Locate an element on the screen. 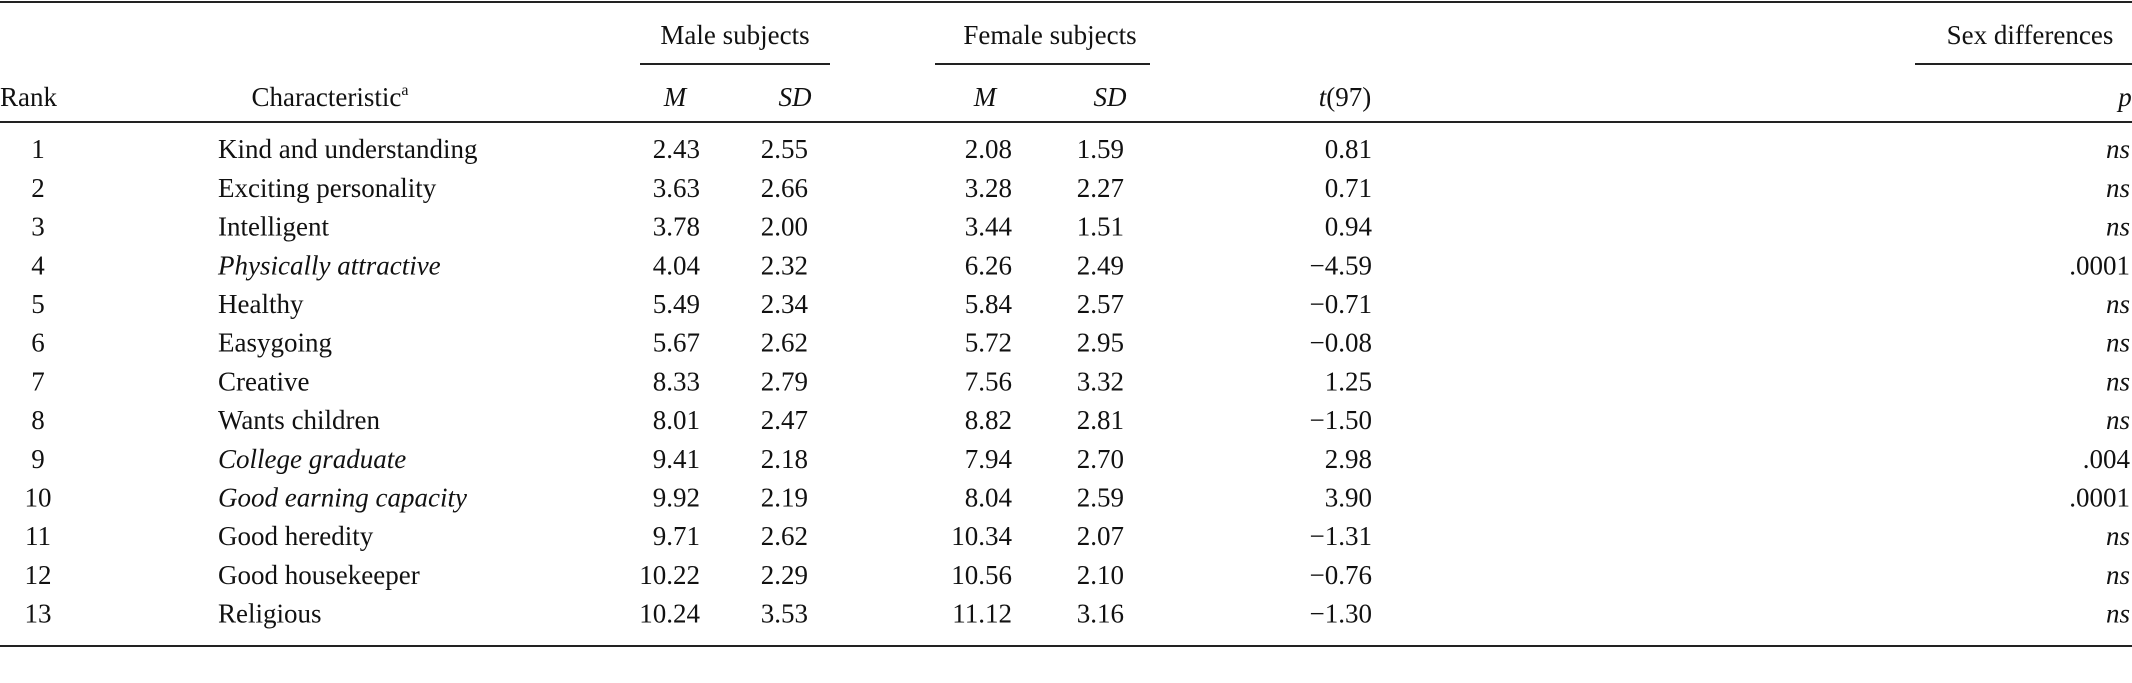 This screenshot has height=683, width=2132. cell: 8 is located at coordinates (38, 420).